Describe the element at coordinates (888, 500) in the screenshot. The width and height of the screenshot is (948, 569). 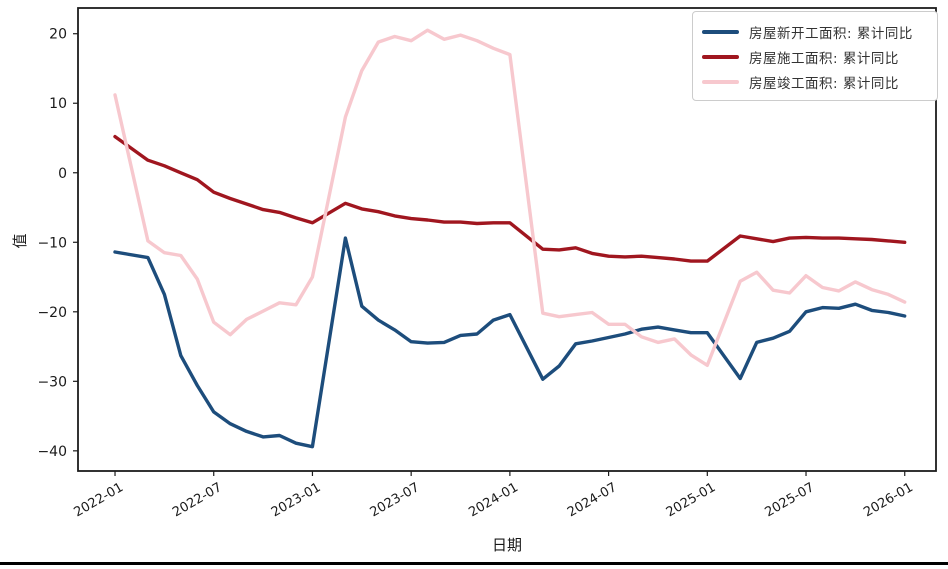
I see `x-tick-label: 2026-01` at that location.